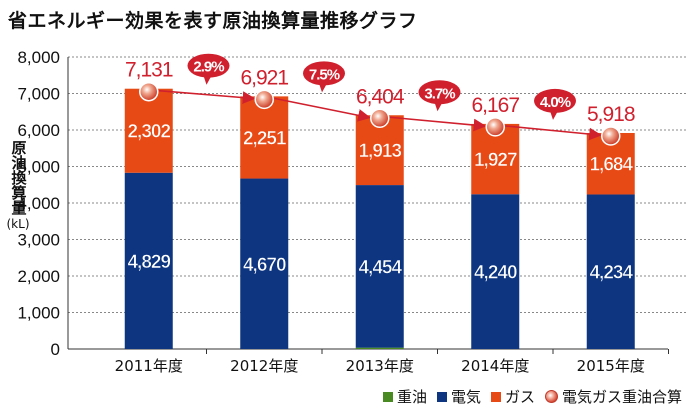 The height and width of the screenshot is (412, 690). I want to click on bar-value-label: 1,913, so click(379, 151).